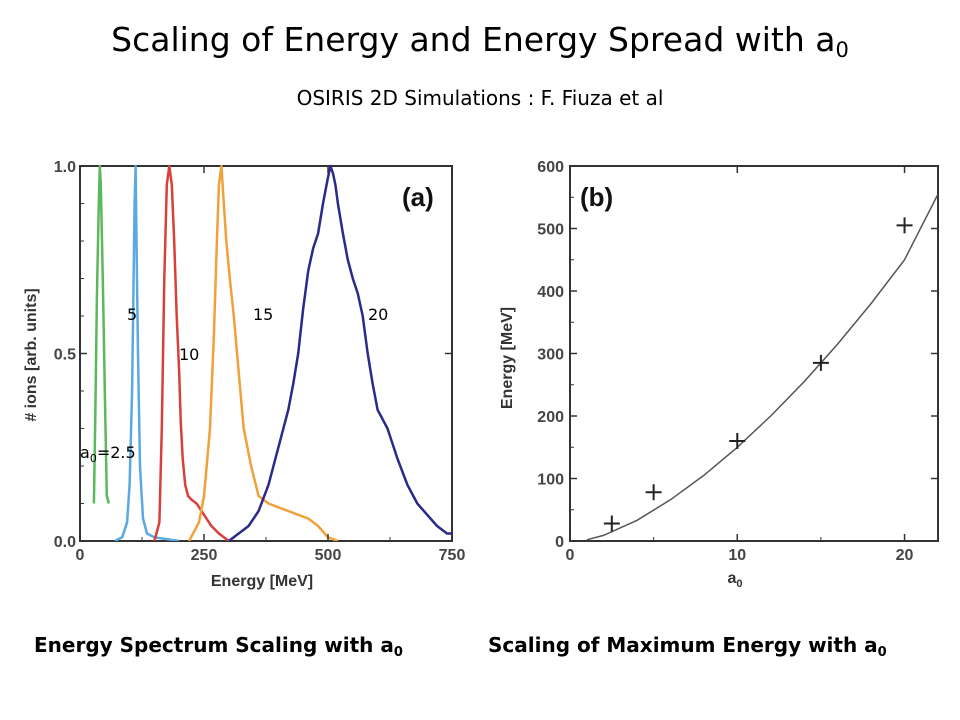 The image size is (960, 720). Describe the element at coordinates (737, 555) in the screenshot. I see `chart-b-x-tick-label: 10` at that location.